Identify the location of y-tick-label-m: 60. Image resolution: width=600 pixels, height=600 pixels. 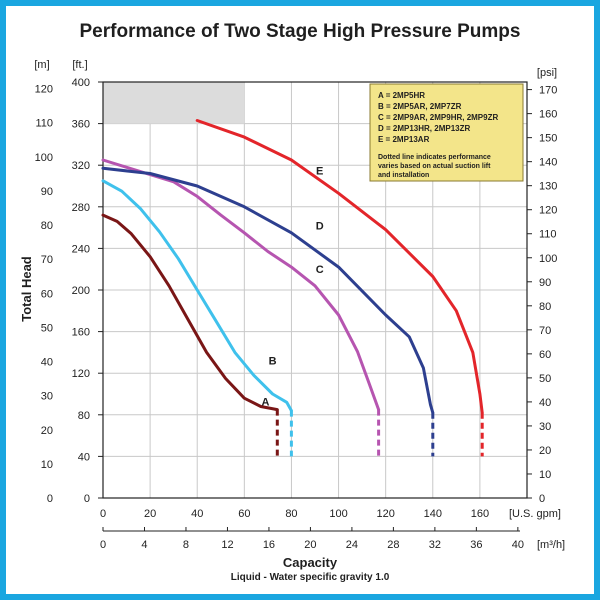
(47, 294).